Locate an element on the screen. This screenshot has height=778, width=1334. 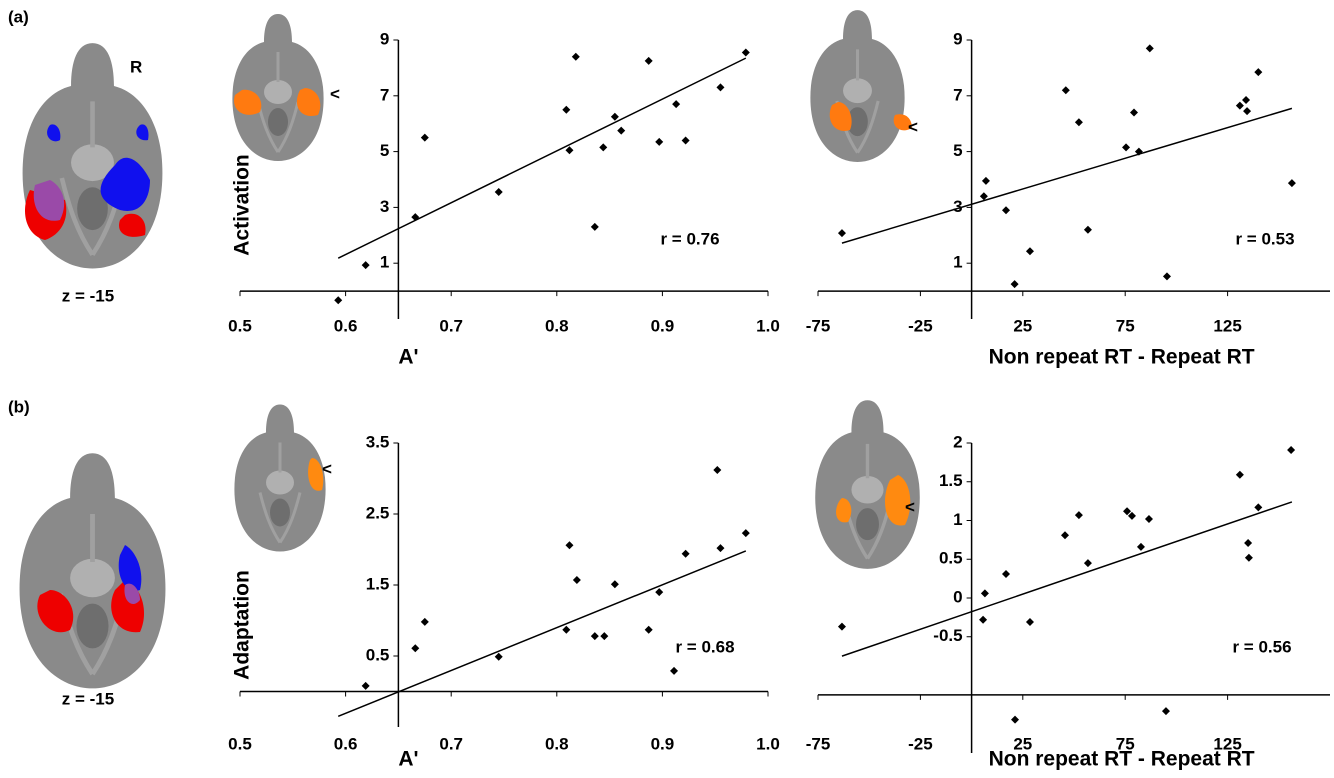
x-tick-label: 0.5 is located at coordinates (240, 743).